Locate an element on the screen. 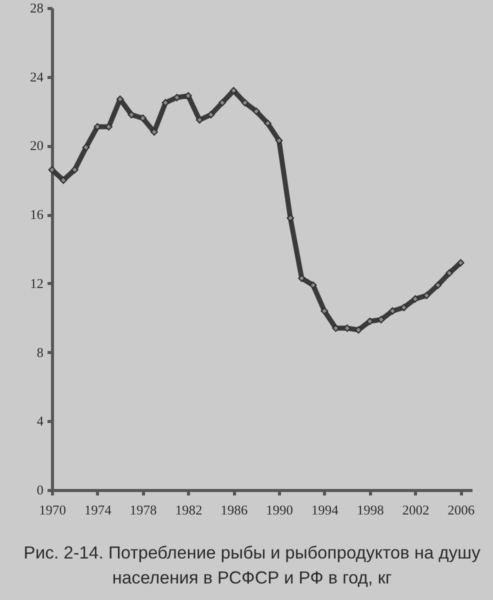 The image size is (493, 600). y-tick-label: 4 is located at coordinates (40, 421).